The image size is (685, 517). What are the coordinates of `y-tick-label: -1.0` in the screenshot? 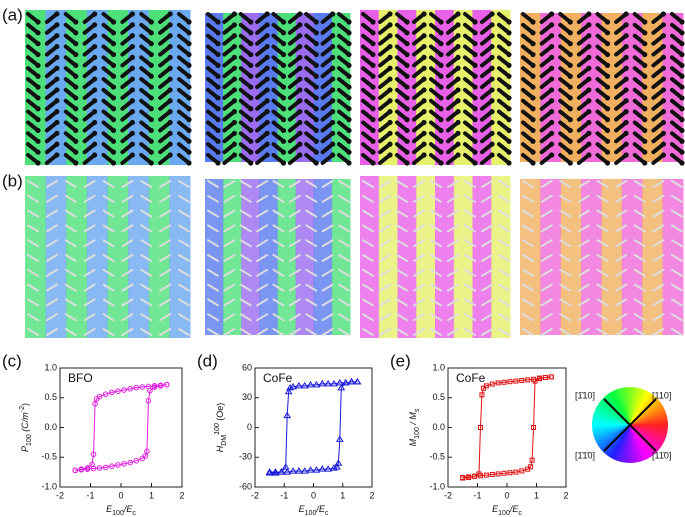 It's located at (437, 486).